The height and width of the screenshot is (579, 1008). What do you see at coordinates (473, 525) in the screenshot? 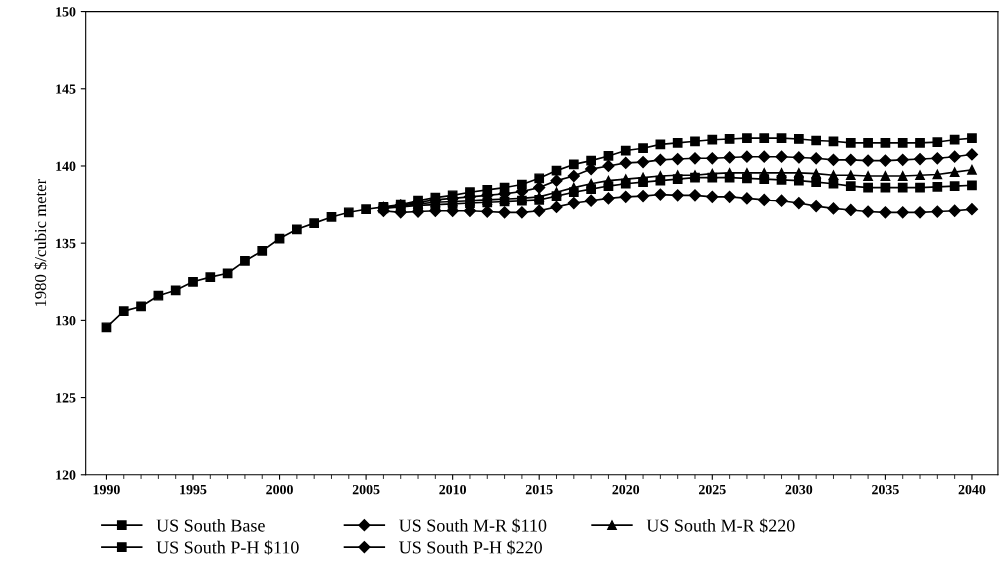
I see `legend-label: US South M-R $110` at bounding box center [473, 525].